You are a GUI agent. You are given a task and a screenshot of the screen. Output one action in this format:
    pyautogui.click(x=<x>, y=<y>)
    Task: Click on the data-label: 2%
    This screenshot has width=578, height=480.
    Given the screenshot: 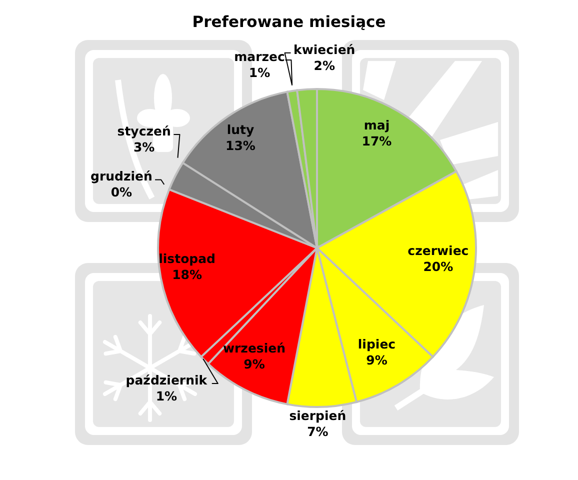 What is the action you would take?
    pyautogui.click(x=325, y=65)
    